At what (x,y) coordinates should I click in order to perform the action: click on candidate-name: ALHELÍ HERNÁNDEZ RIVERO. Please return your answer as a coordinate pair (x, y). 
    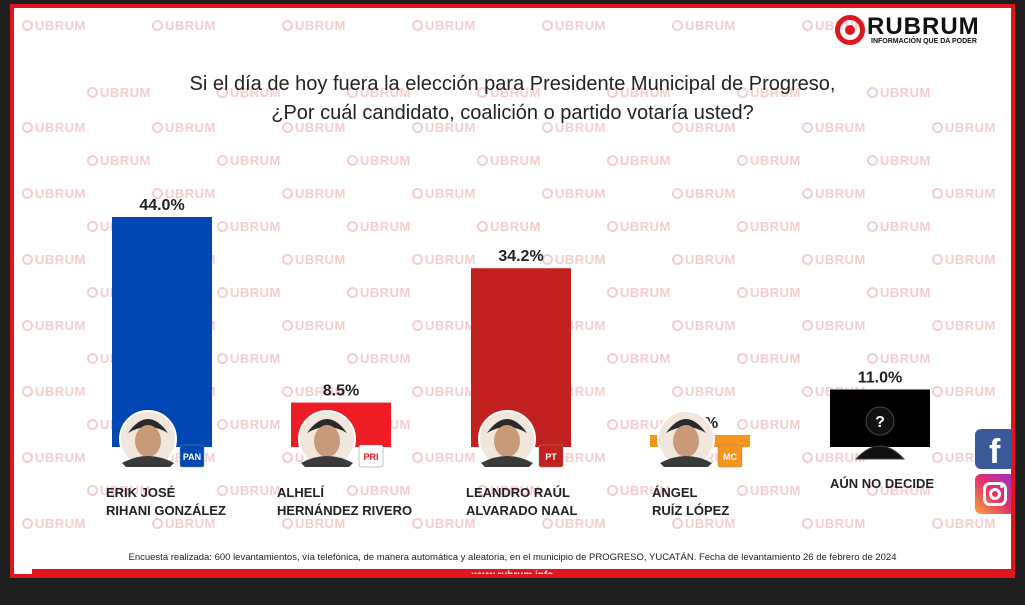
    Looking at the image, I should click on (344, 502).